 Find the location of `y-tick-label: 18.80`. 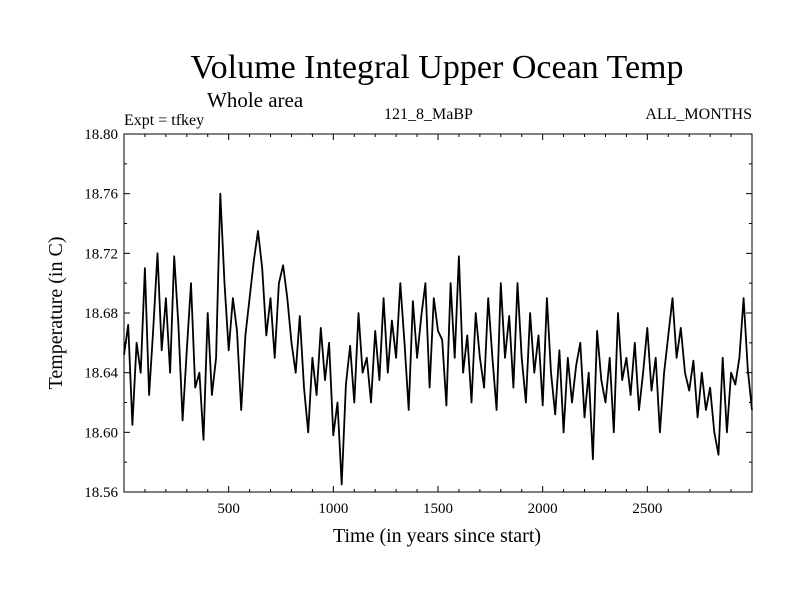

y-tick-label: 18.80 is located at coordinates (101, 135).